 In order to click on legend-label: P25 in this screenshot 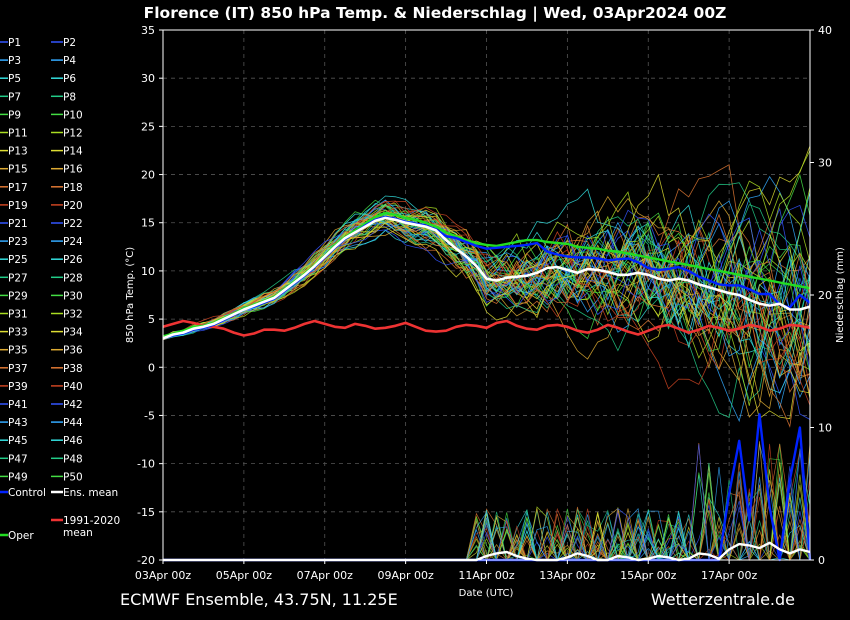, I will do `click(18, 260)`.